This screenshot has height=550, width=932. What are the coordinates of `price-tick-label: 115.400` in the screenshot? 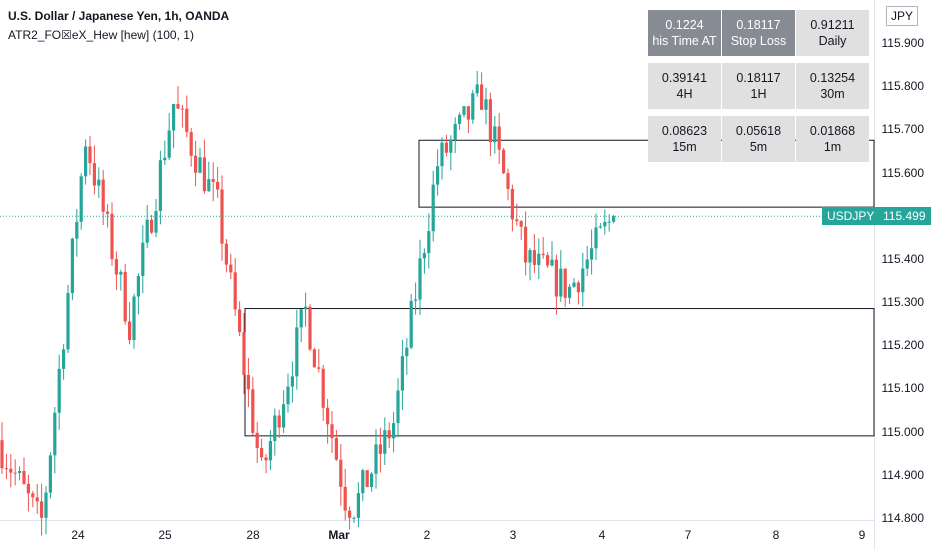 It's located at (903, 258).